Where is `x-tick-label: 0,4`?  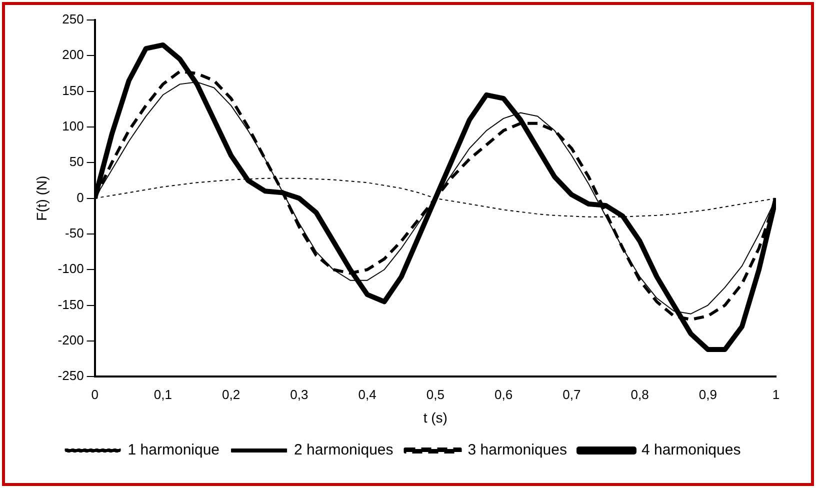
x-tick-label: 0,4 is located at coordinates (367, 394).